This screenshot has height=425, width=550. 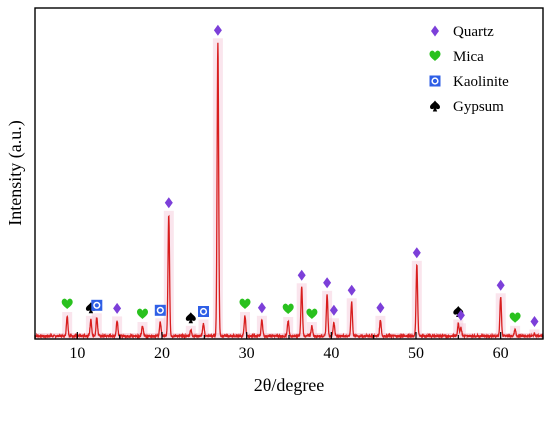 I want to click on heart-icon, so click(x=435, y=55).